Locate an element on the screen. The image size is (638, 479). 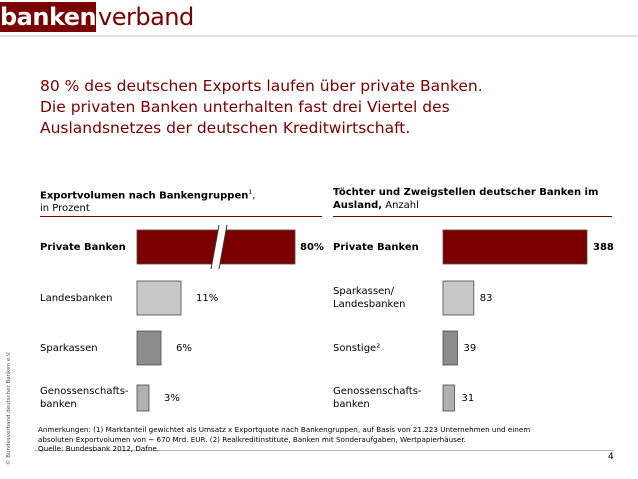
left-category-label-3-line-1: Sparkassen is located at coordinates (69, 348).